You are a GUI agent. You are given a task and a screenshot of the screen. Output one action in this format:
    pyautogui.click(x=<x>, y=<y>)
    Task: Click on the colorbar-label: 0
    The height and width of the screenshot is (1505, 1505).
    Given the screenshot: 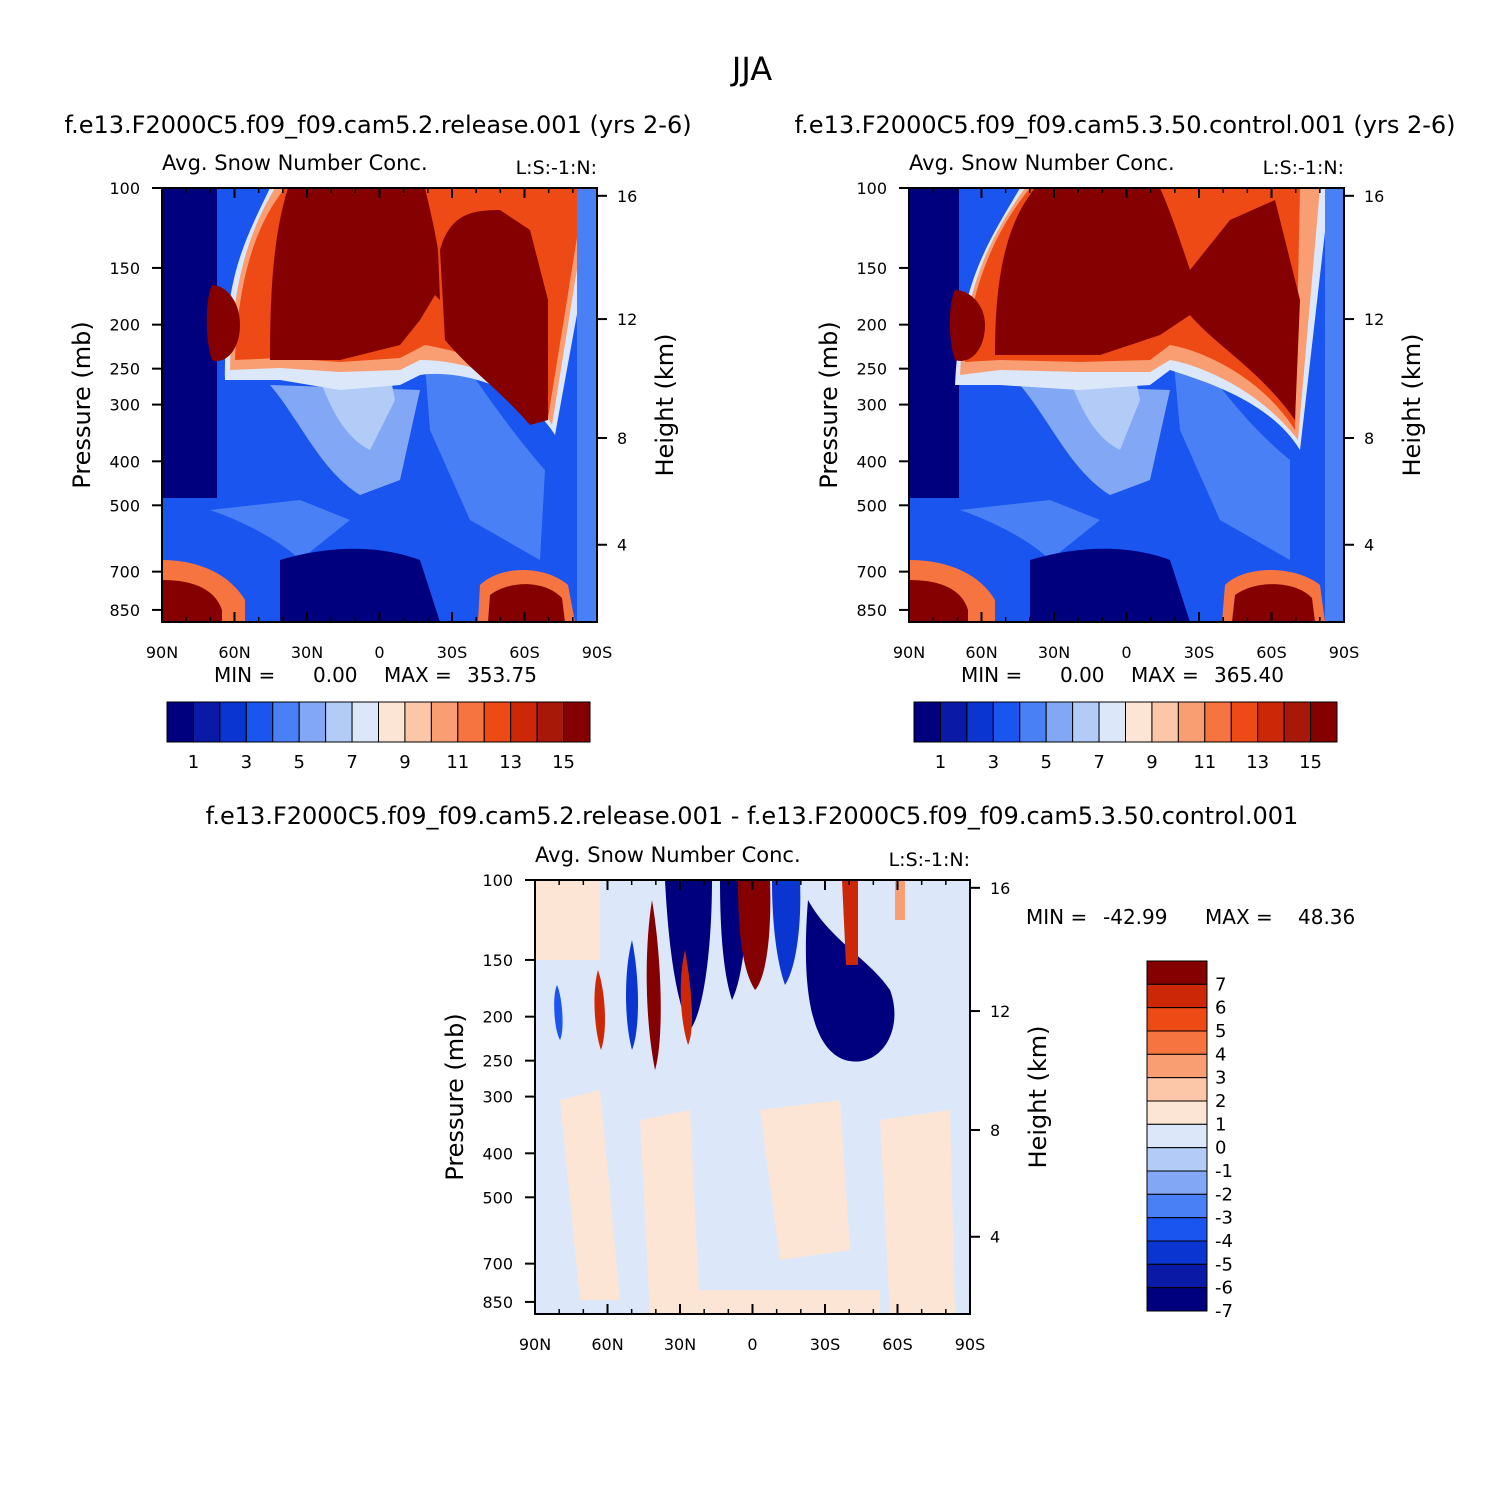 What is the action you would take?
    pyautogui.click(x=1220, y=1148)
    